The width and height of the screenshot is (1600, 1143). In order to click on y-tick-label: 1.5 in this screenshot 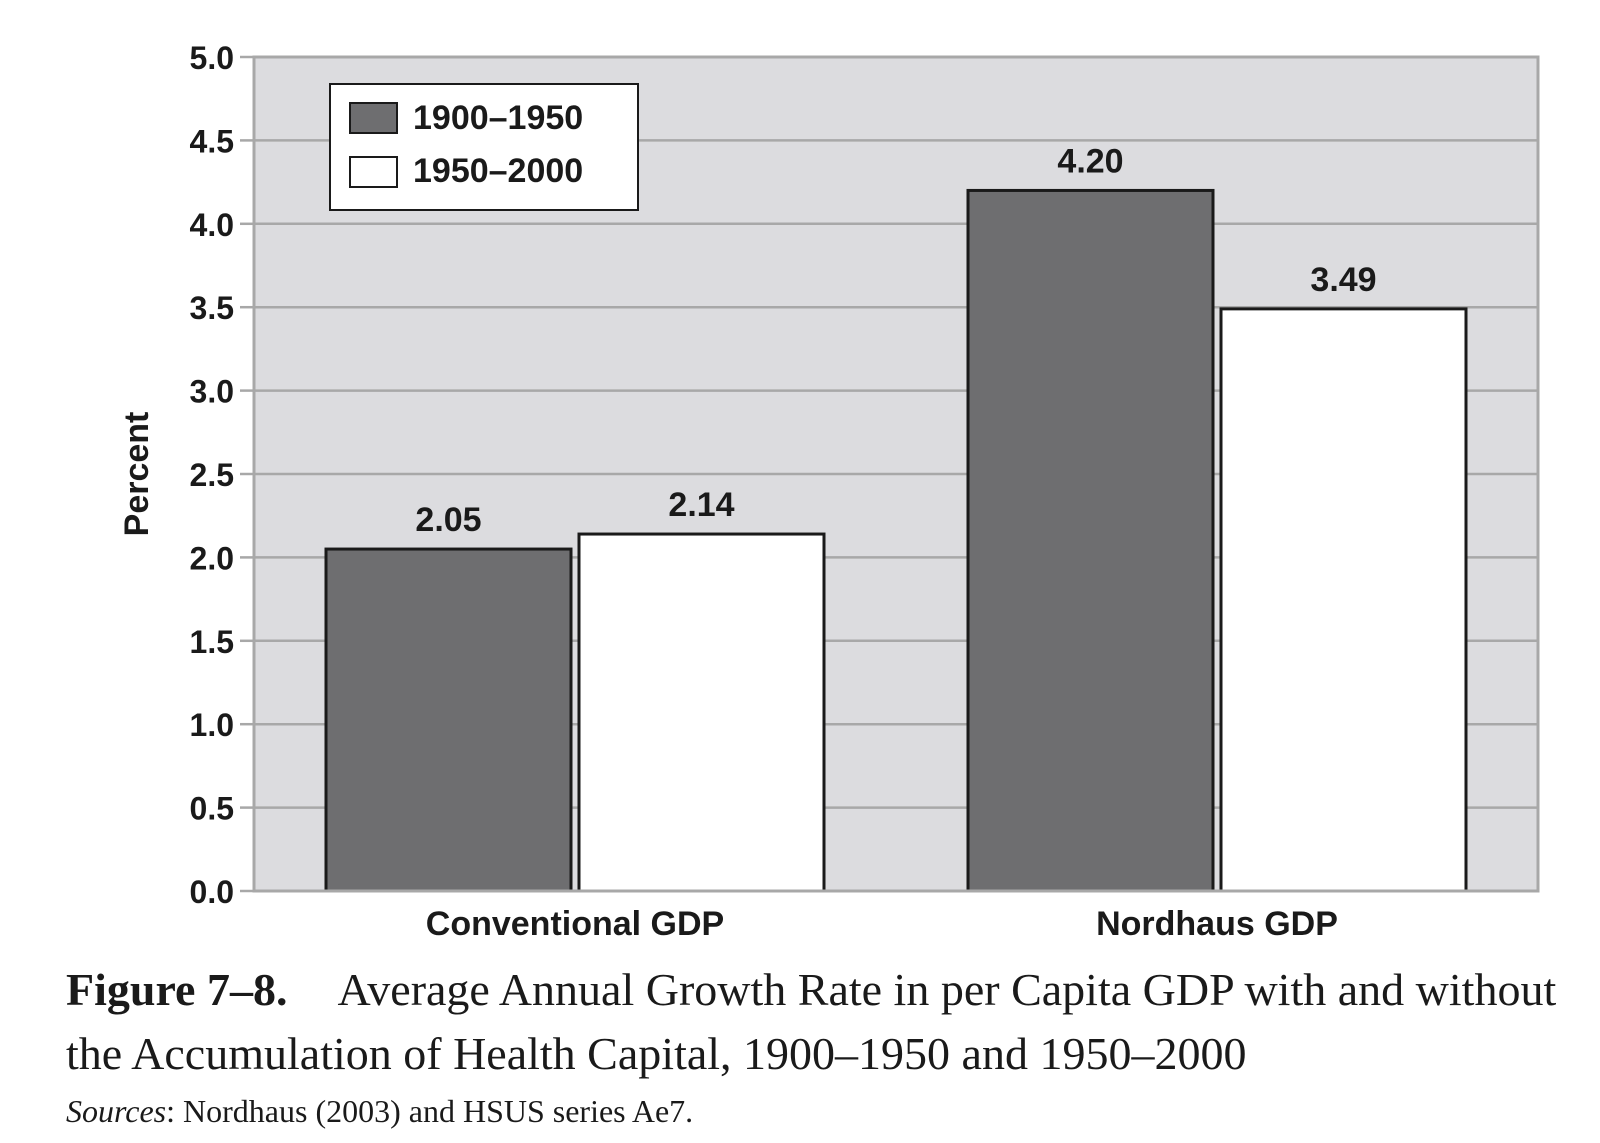, I will do `click(212, 642)`.